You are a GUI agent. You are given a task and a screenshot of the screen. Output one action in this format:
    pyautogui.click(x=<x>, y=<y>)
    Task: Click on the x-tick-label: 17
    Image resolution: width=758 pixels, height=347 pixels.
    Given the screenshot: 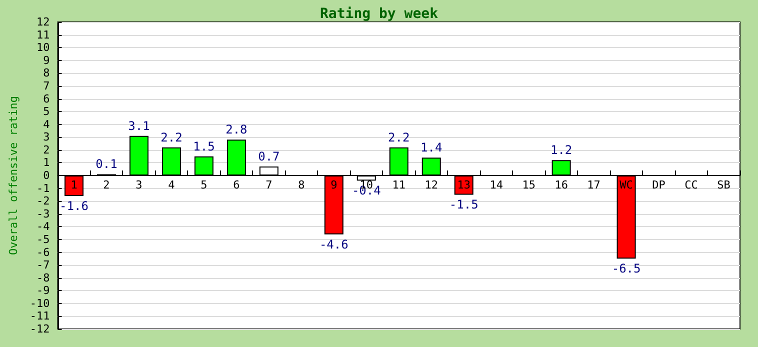 What is the action you would take?
    pyautogui.click(x=593, y=185)
    